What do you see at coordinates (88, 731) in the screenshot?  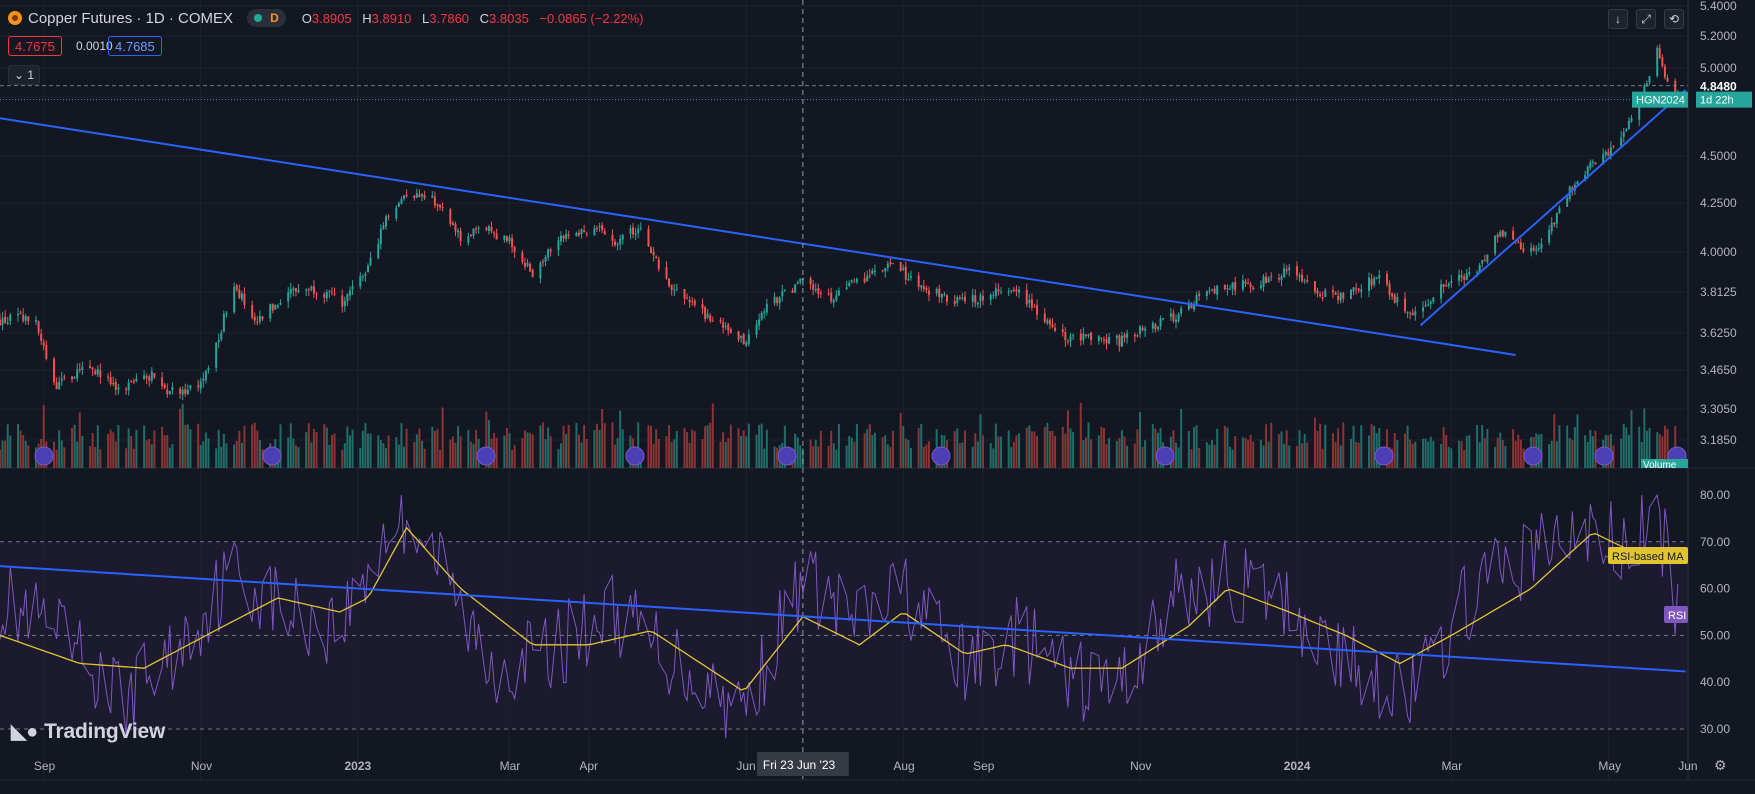 I see `tradingview-logo: ◣● TradingView` at bounding box center [88, 731].